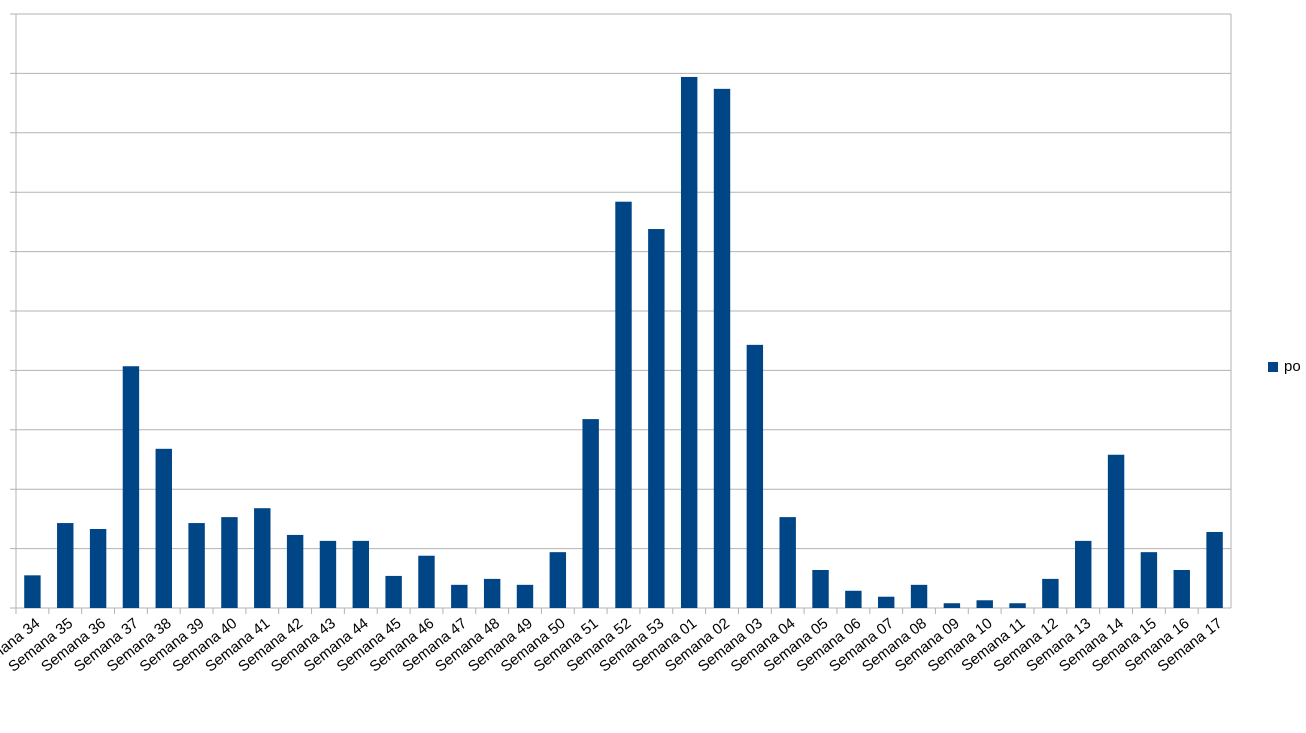  What do you see at coordinates (1273, 367) in the screenshot?
I see `legend-swatch` at bounding box center [1273, 367].